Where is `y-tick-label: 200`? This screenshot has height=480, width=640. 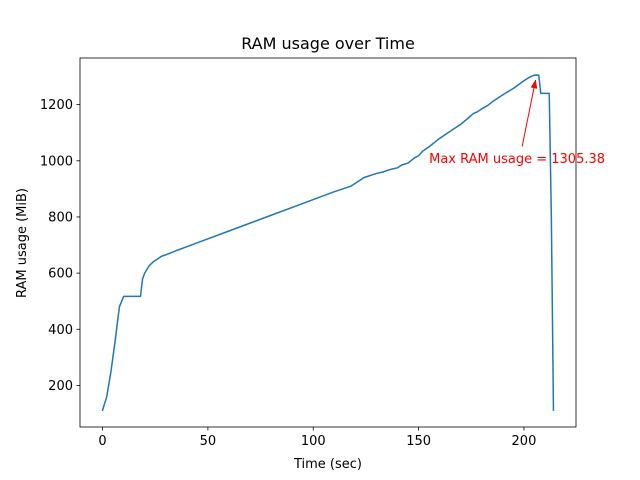
y-tick-label: 200 is located at coordinates (60, 386).